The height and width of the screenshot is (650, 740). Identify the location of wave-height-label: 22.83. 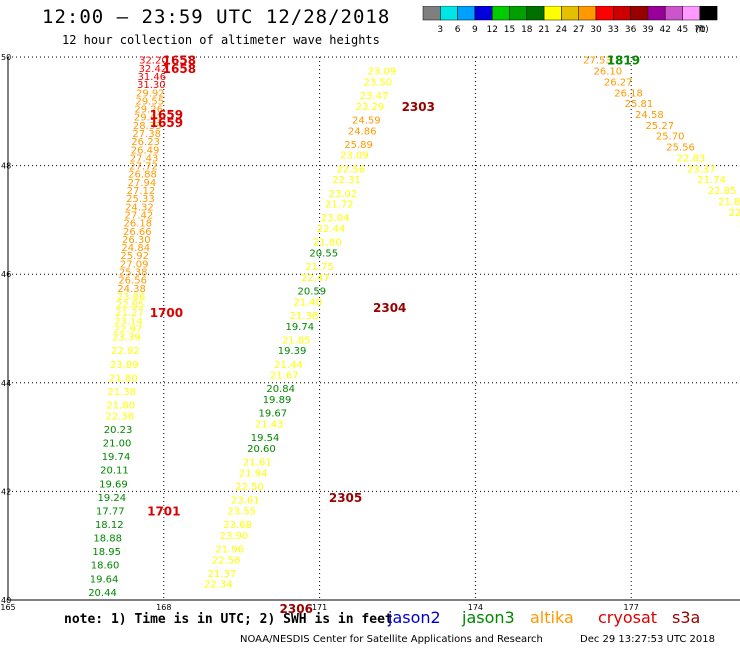
(691, 158).